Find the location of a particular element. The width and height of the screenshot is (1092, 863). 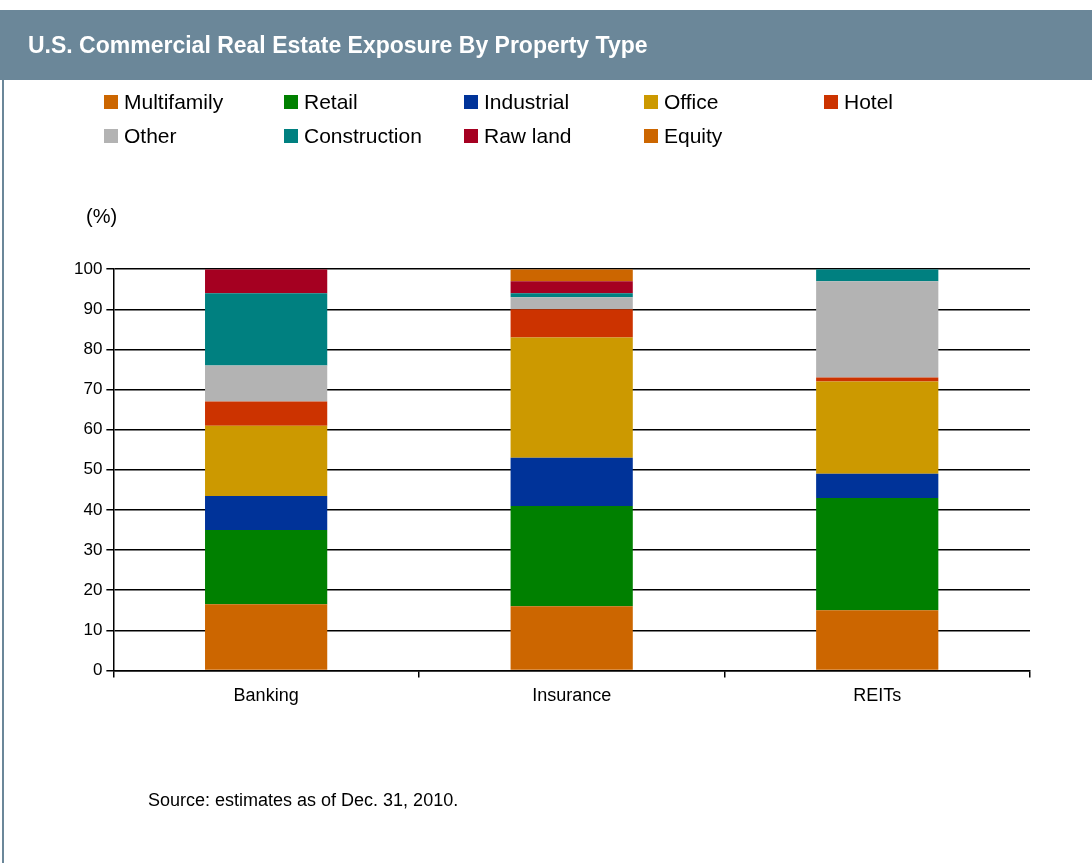

y-tick-label: 80 is located at coordinates (93, 349).